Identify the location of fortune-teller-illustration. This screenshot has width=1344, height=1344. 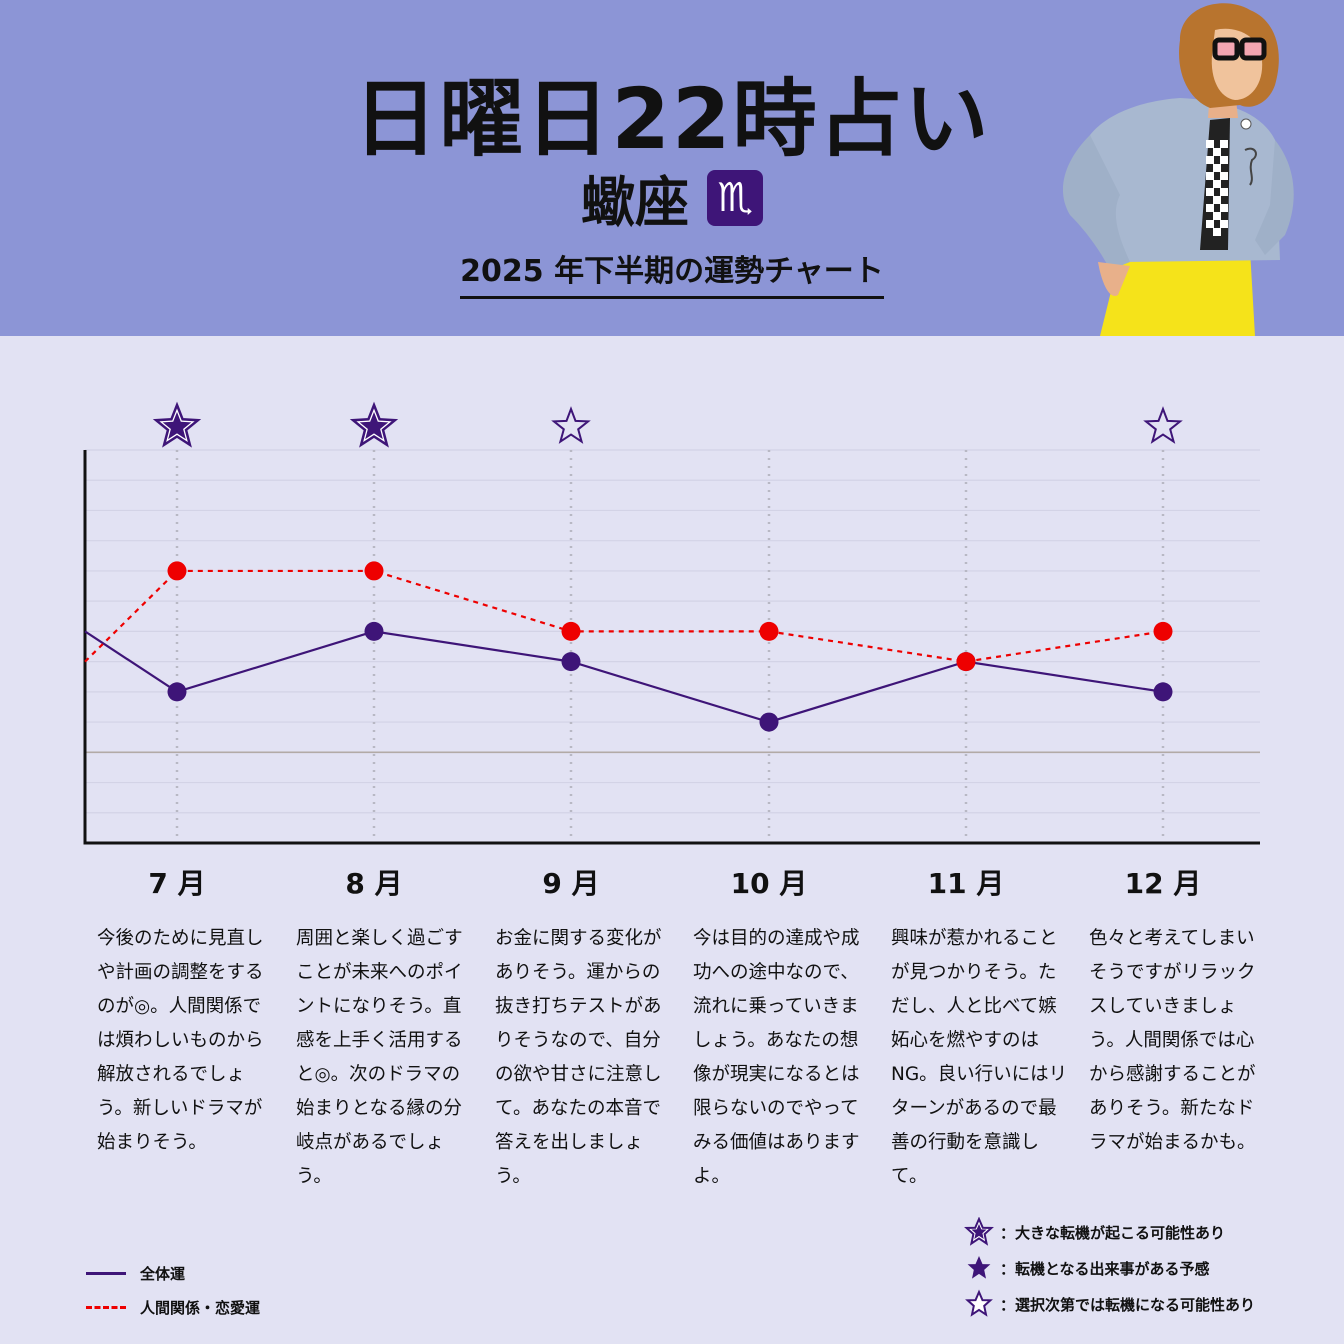
(1178, 169).